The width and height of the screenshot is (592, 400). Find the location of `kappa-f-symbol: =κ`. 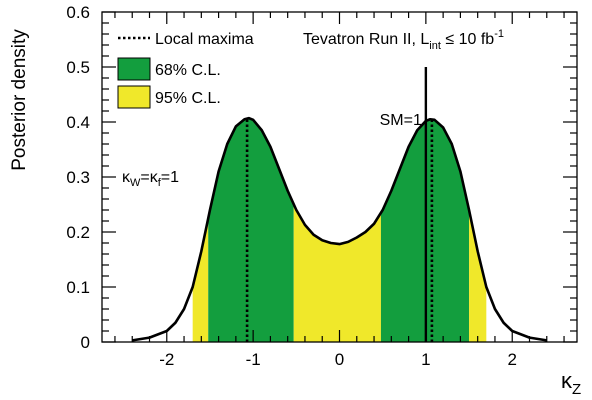

kappa-f-symbol: =κ is located at coordinates (149, 177).